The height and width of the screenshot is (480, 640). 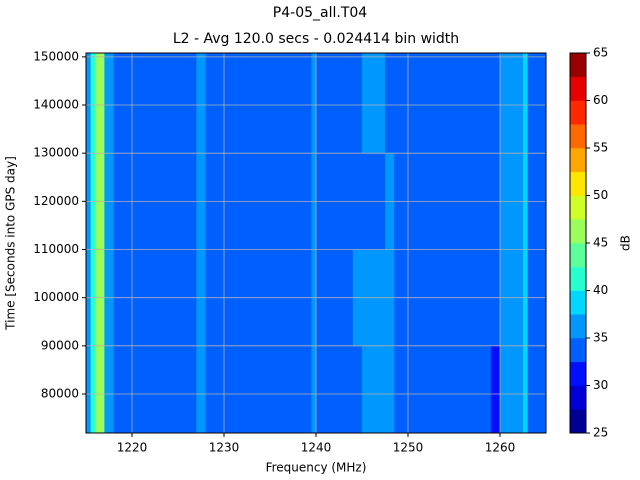 I want to click on x-tick-label: 1250, so click(x=408, y=448).